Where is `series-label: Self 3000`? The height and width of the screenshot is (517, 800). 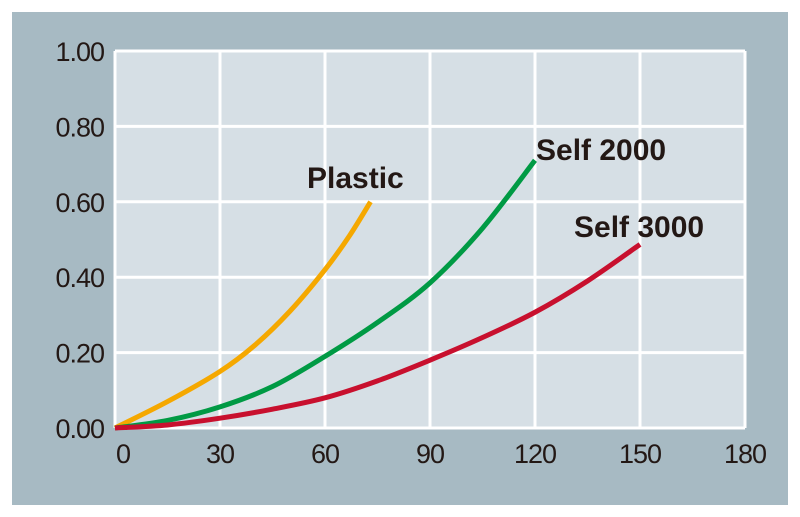
series-label: Self 3000 is located at coordinates (639, 227).